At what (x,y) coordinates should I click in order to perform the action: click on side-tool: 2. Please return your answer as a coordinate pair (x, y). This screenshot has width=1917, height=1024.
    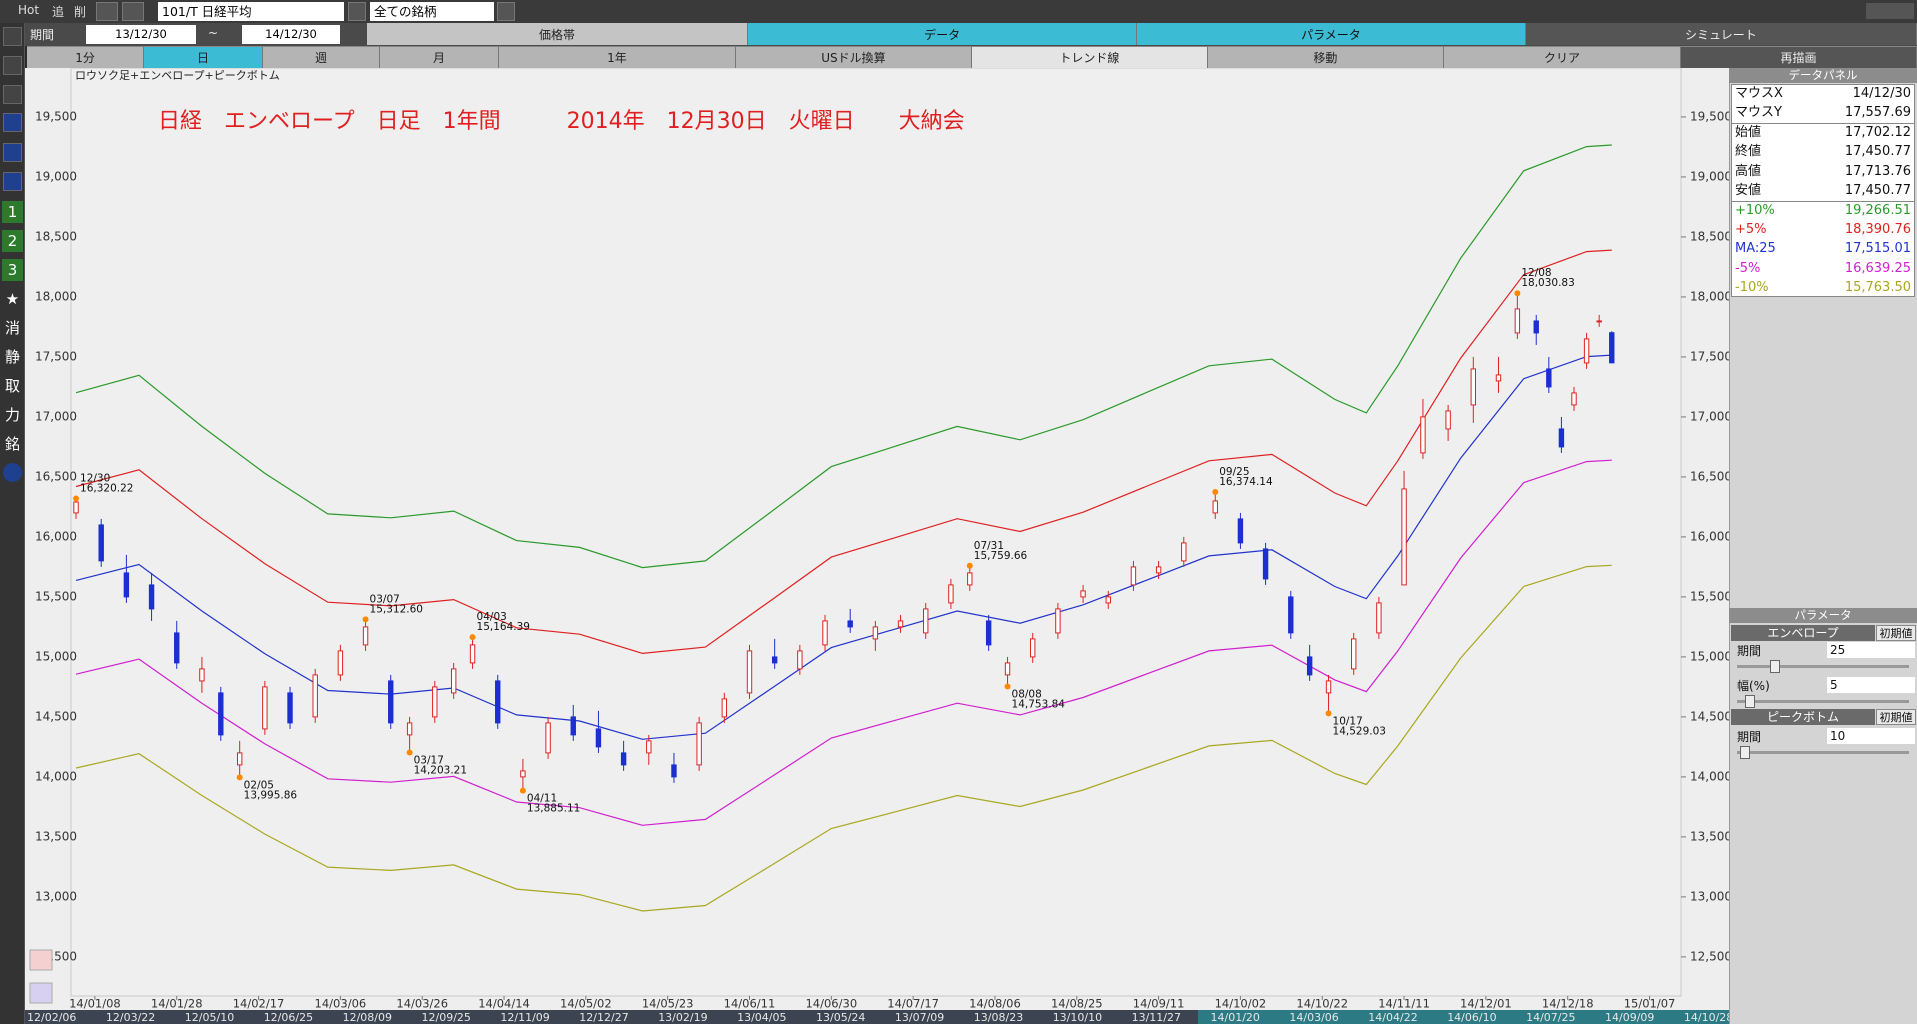
    Looking at the image, I should click on (12, 240).